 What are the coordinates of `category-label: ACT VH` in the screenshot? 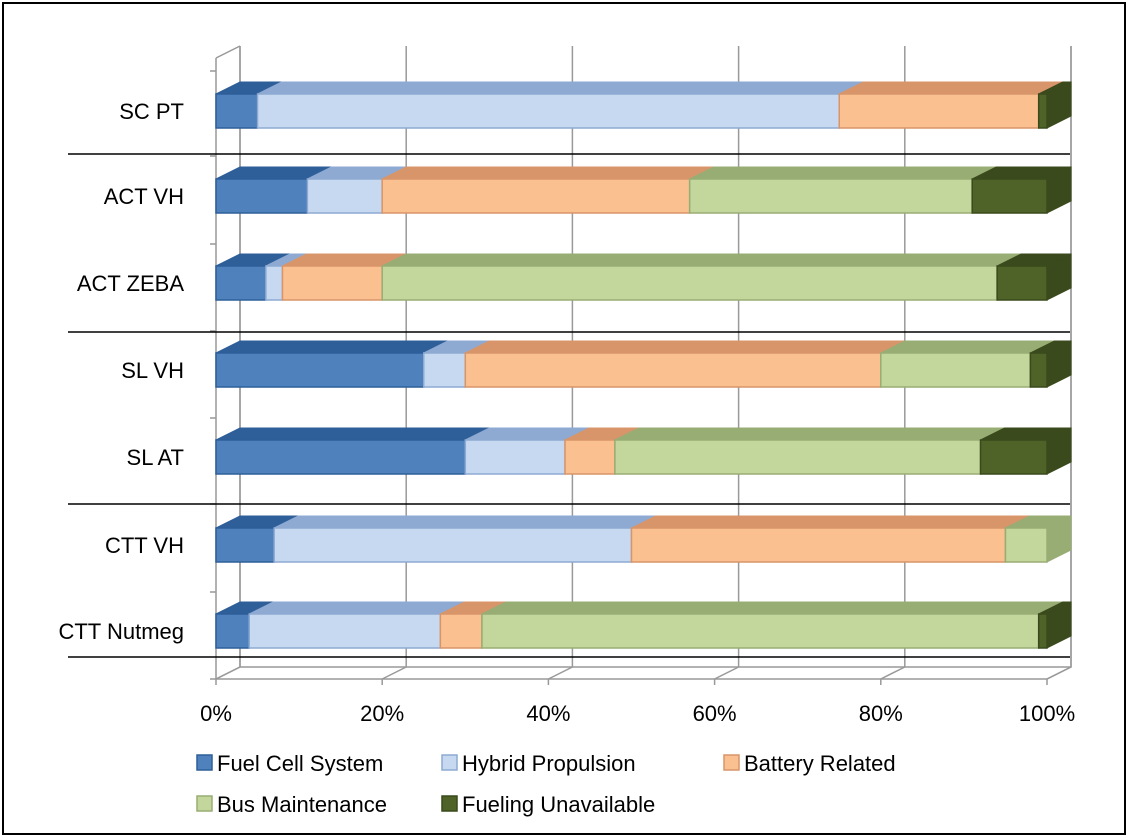 It's located at (144, 196).